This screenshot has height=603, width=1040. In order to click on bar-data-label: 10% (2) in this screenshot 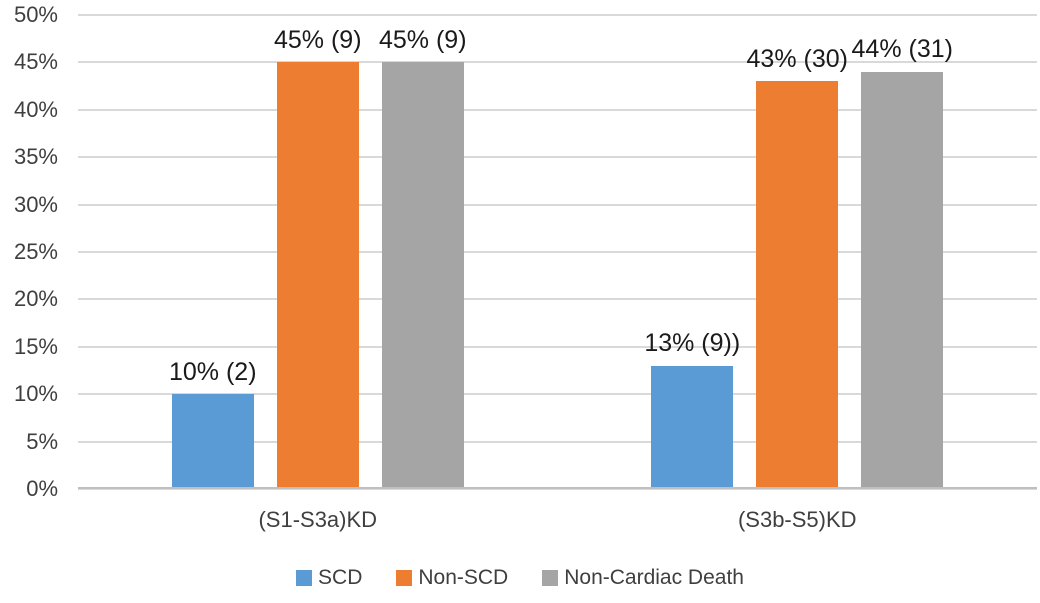, I will do `click(212, 371)`.